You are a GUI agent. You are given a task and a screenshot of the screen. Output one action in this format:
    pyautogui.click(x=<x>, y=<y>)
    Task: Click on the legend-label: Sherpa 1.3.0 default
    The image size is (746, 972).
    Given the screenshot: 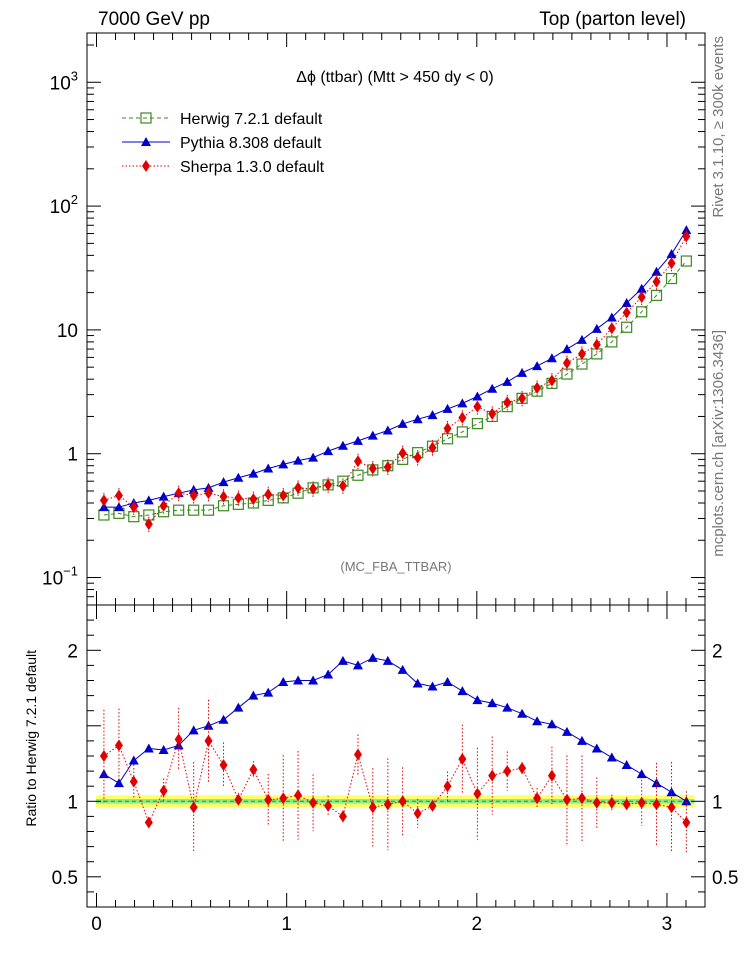 What is the action you would take?
    pyautogui.click(x=252, y=167)
    